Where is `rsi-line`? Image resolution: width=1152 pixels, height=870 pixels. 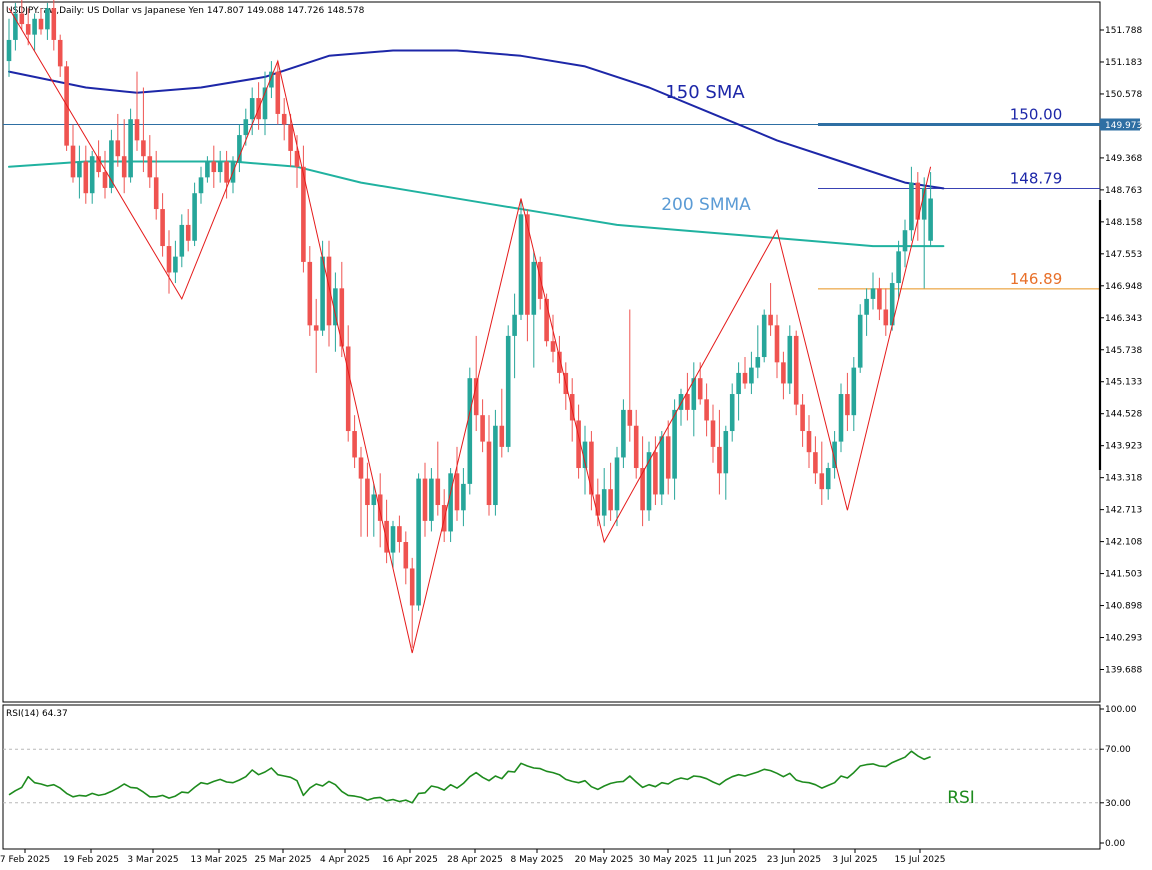 rsi-line is located at coordinates (469, 777).